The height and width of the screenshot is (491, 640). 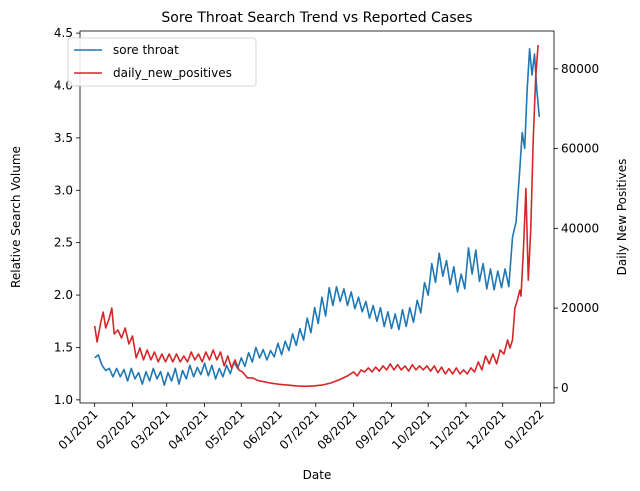 I want to click on y-left-tick-label: 1.5, so click(x=63, y=347).